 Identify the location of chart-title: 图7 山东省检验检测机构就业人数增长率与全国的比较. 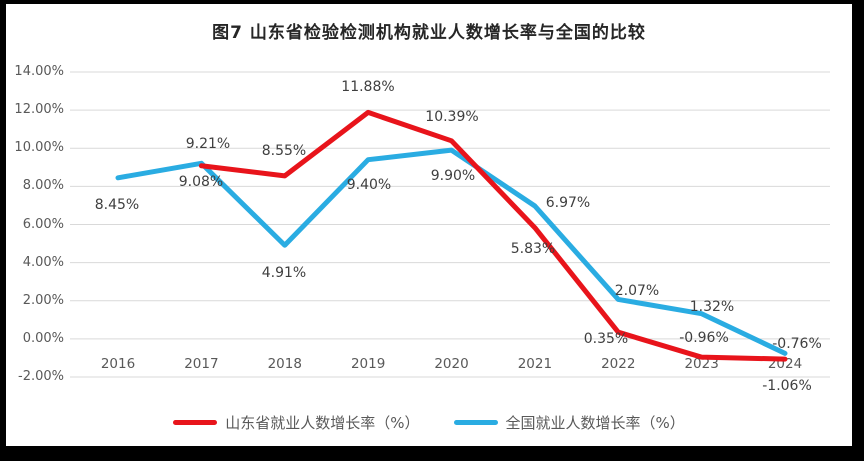
(429, 33).